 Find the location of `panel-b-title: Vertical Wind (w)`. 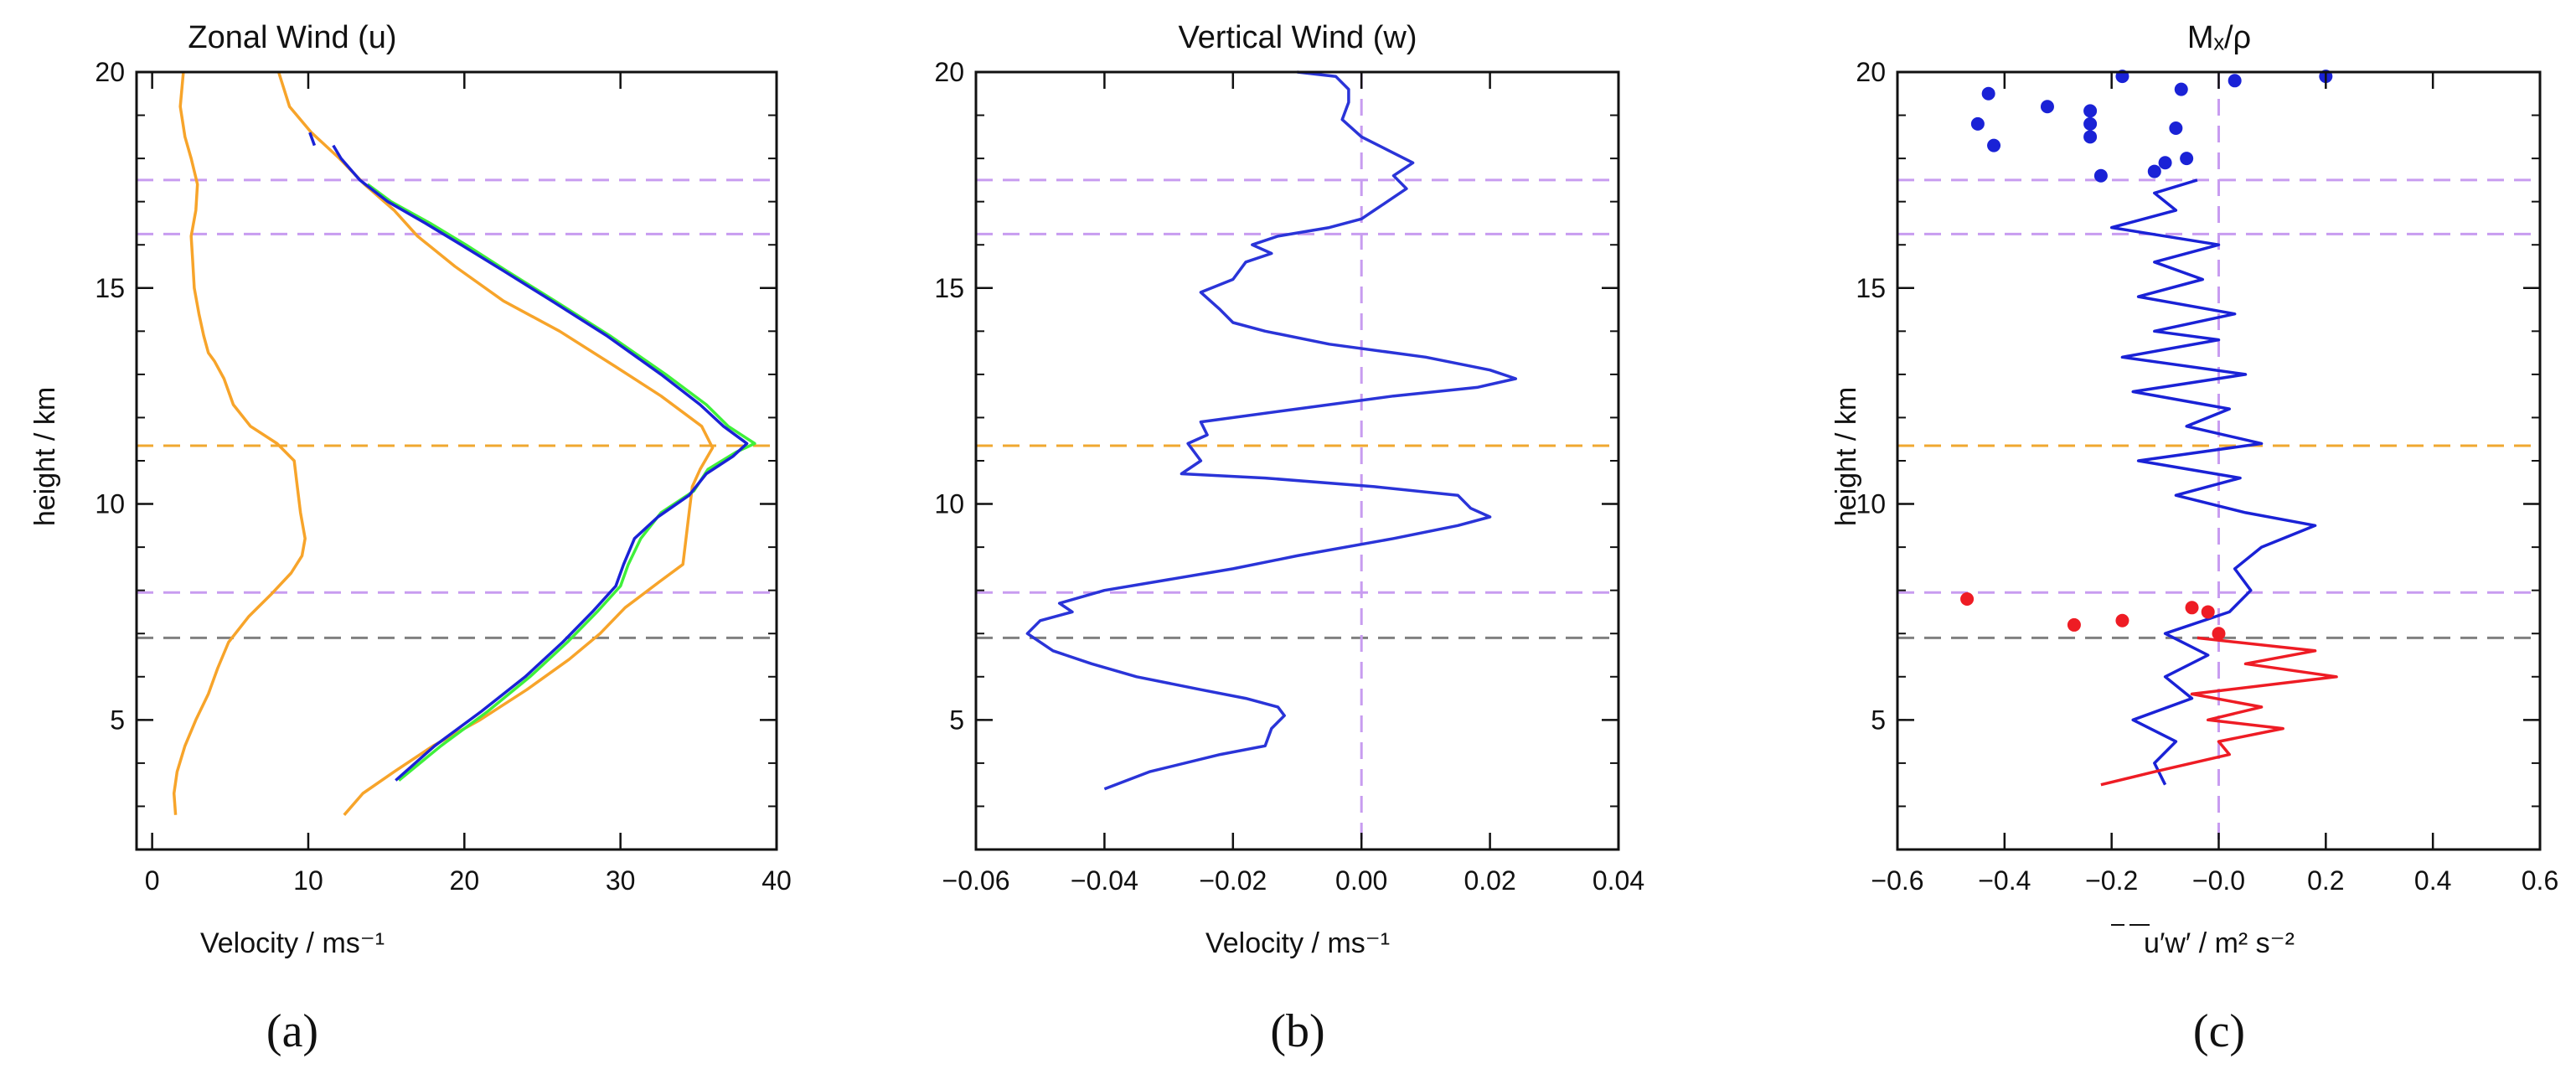

panel-b-title: Vertical Wind (w) is located at coordinates (1297, 37).